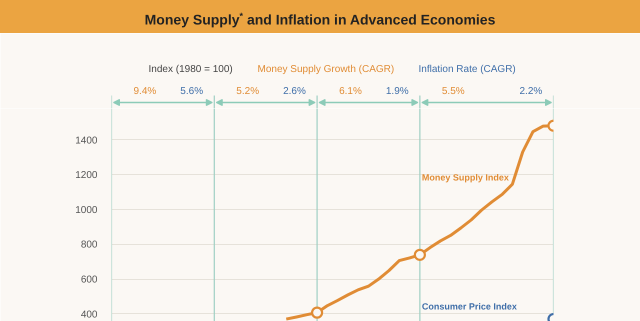 This screenshot has height=321, width=640. What do you see at coordinates (469, 307) in the screenshot?
I see `text: Consumer Price Index` at bounding box center [469, 307].